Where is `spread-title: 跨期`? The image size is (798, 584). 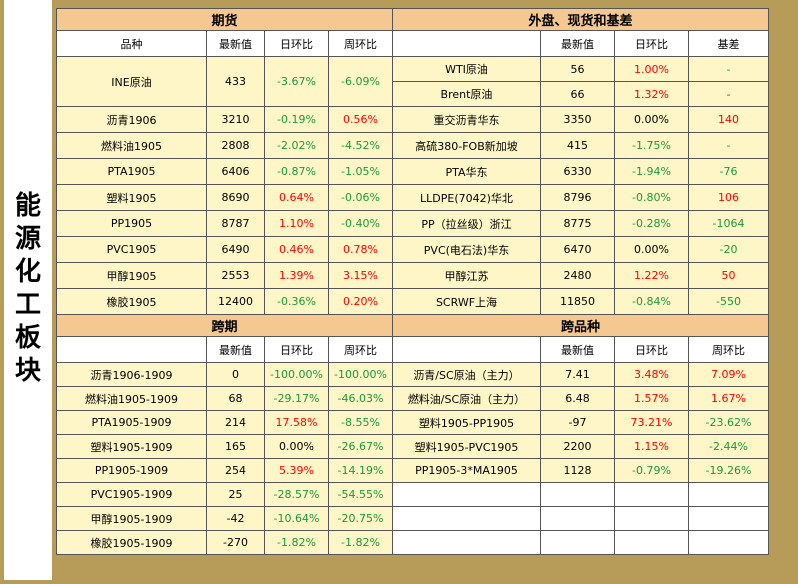 spread-title: 跨期 is located at coordinates (224, 325).